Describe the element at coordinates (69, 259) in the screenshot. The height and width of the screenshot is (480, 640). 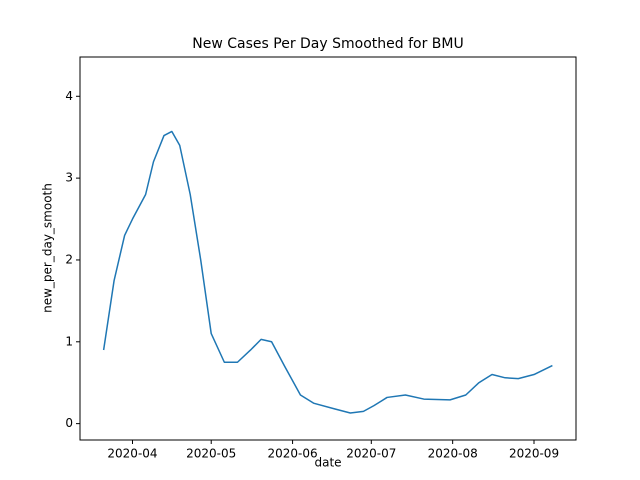
I see `y-tick-label: 2` at that location.